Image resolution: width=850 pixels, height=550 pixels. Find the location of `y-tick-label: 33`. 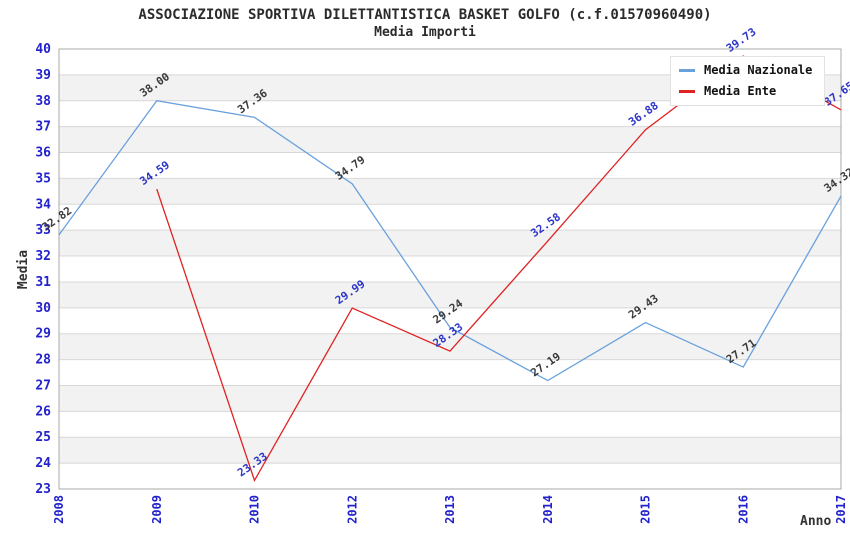

y-tick-label: 33 is located at coordinates (43, 230).